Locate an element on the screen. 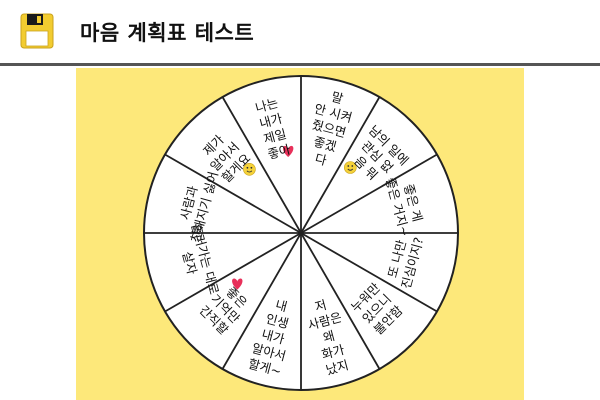 Image resolution: width=600 pixels, height=400 pixels. floppy-disk-icon is located at coordinates (37, 31).